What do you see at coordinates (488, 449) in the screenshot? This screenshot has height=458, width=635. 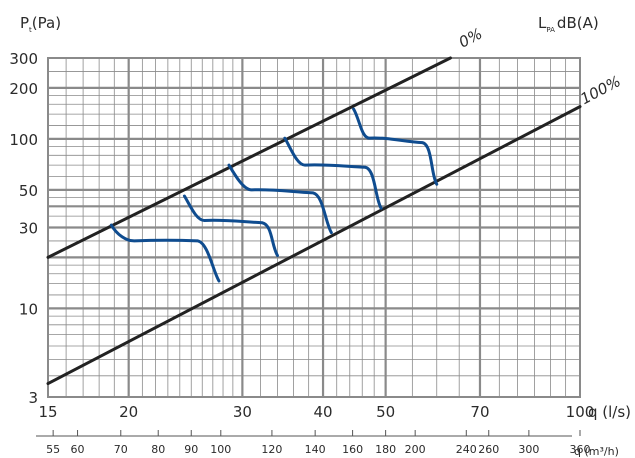 I see `x2-tick-label: 260` at bounding box center [488, 449].